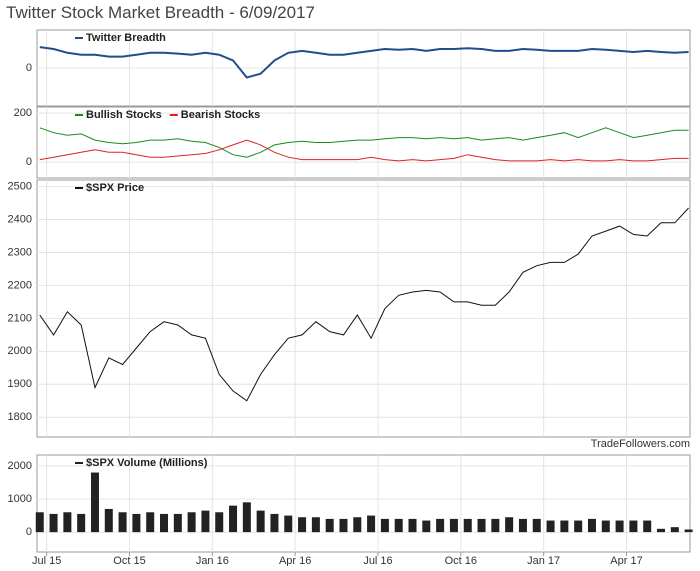 This screenshot has height=571, width=700. What do you see at coordinates (23, 113) in the screenshot?
I see `y-tick-label: 200` at bounding box center [23, 113].